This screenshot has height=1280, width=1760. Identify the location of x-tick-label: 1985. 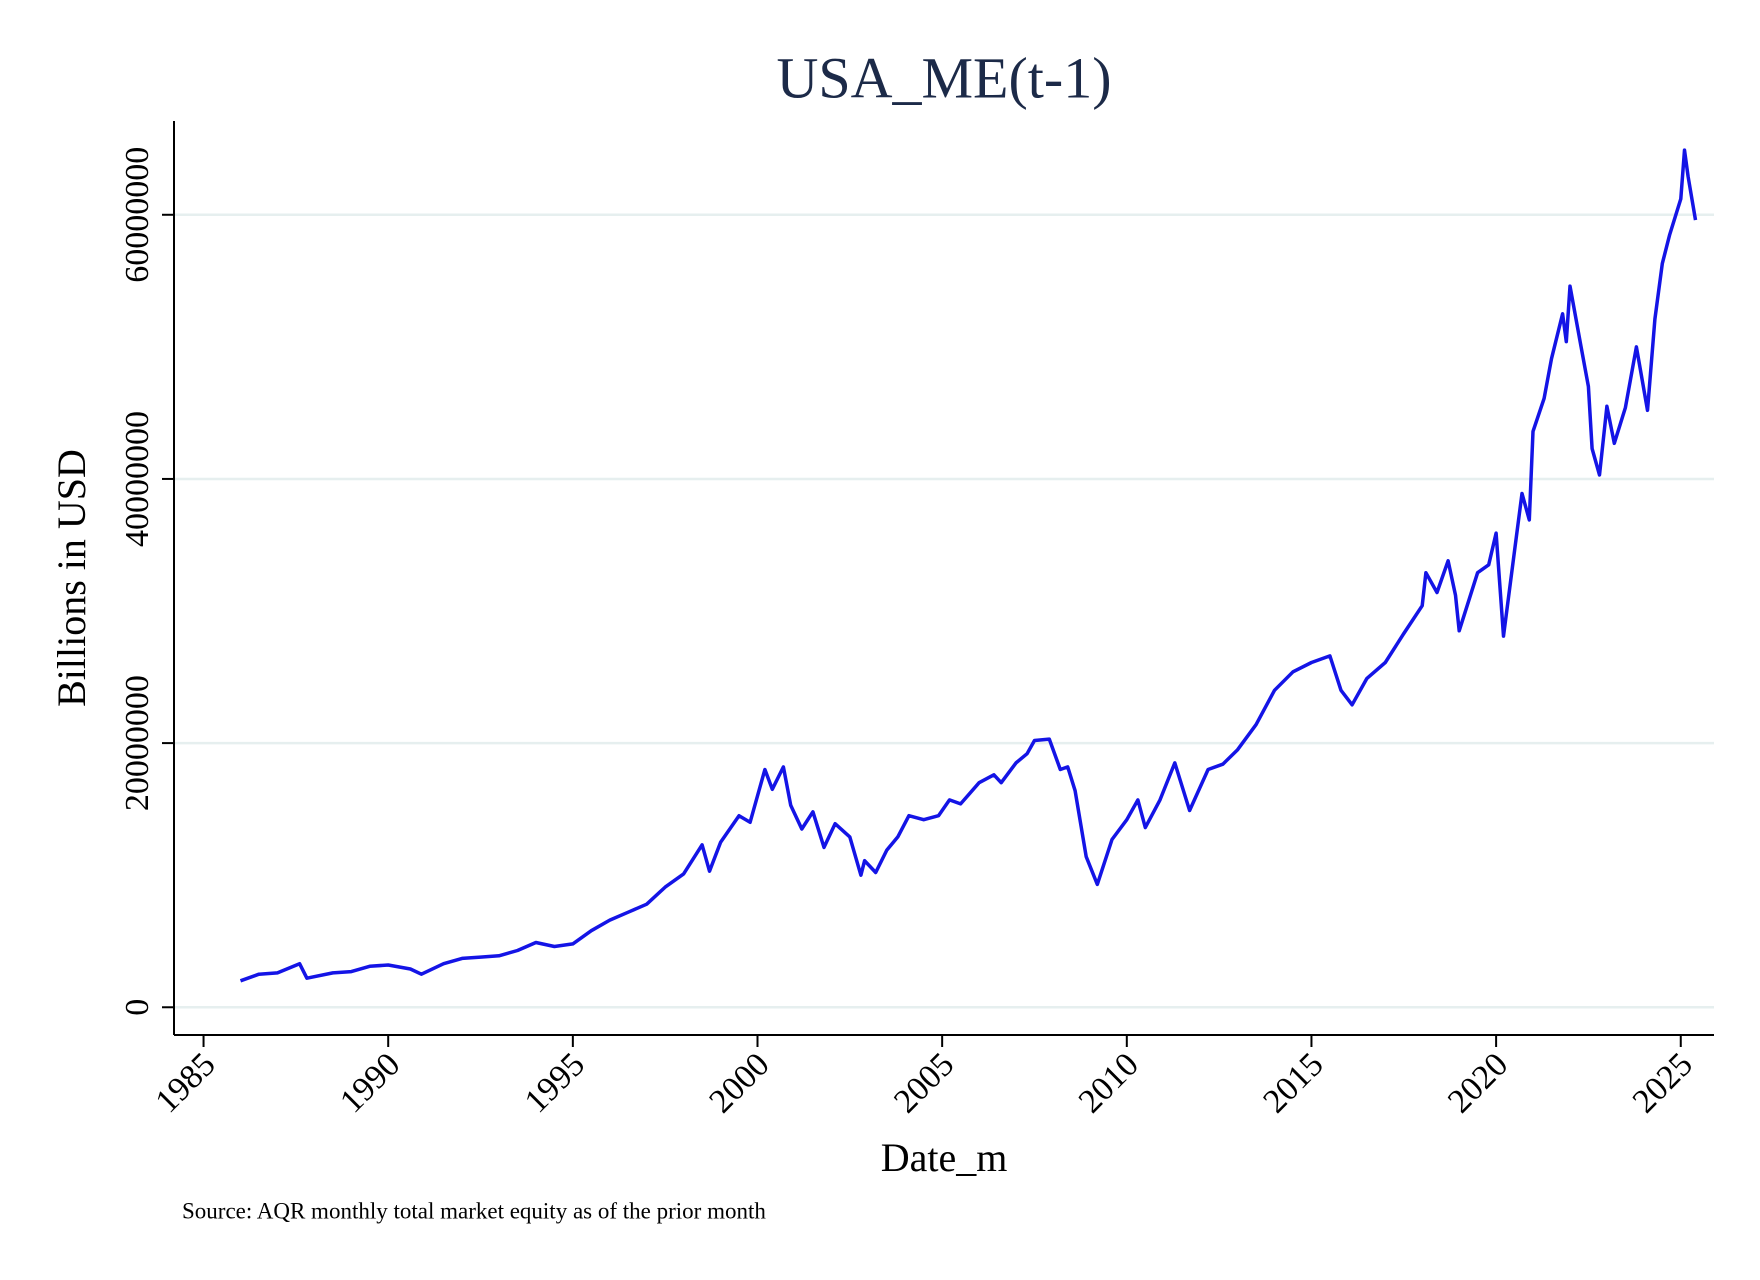
(185, 1083).